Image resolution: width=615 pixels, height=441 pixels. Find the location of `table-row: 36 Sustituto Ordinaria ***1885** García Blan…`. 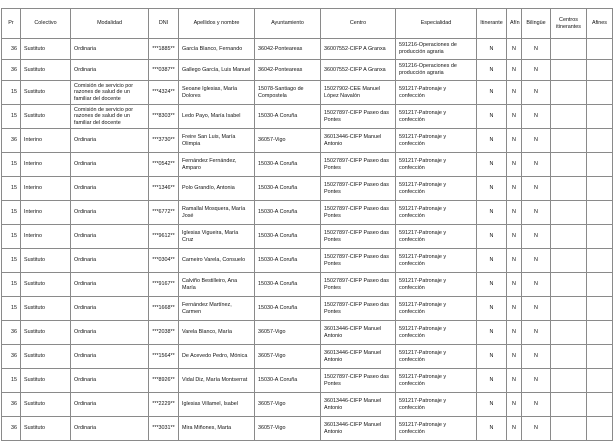

table-row: 36 Sustituto Ordinaria ***1885** García Blan… is located at coordinates (307, 49).